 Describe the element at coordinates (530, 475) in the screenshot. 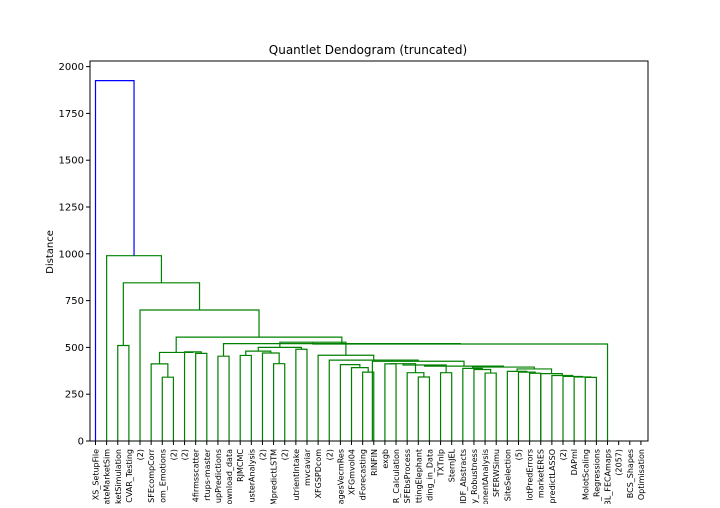

I see `leaf-label: lotPredErrors` at that location.